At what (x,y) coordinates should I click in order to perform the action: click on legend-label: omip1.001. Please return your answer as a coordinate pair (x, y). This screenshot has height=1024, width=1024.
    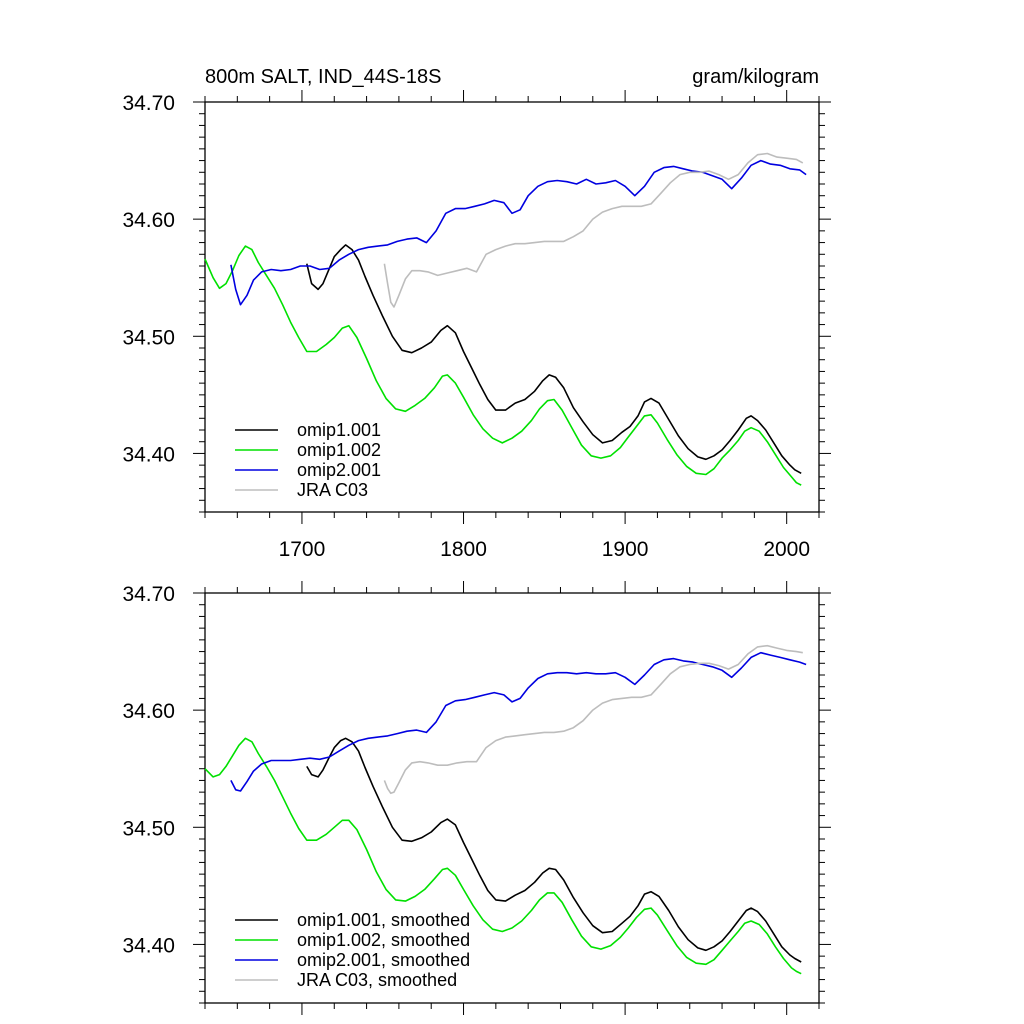
    Looking at the image, I should click on (339, 430).